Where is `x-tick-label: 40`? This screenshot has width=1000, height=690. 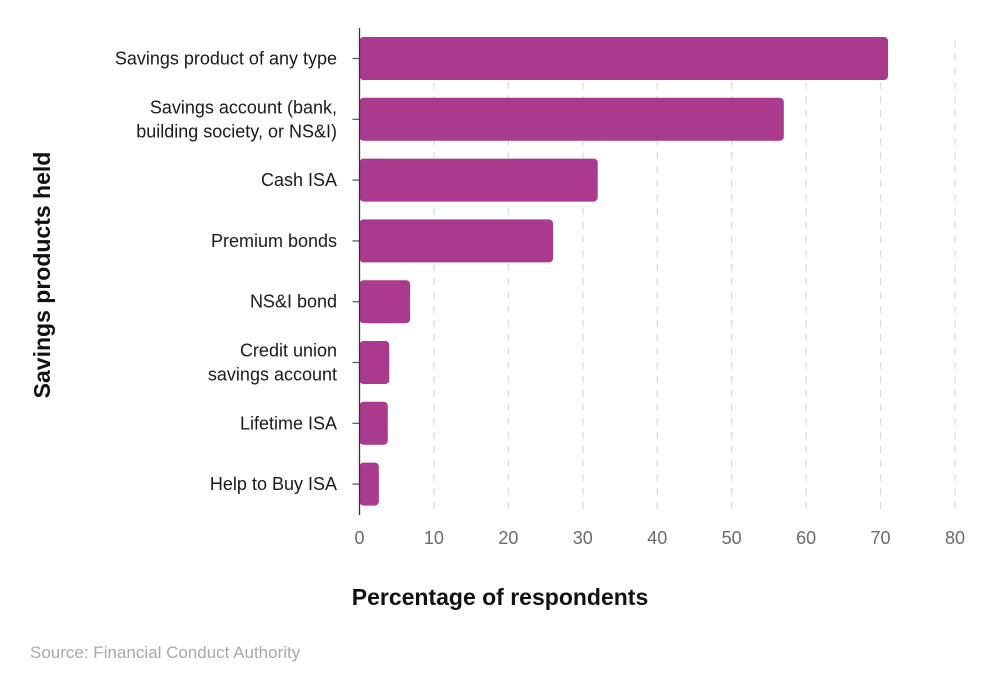 x-tick-label: 40 is located at coordinates (657, 538).